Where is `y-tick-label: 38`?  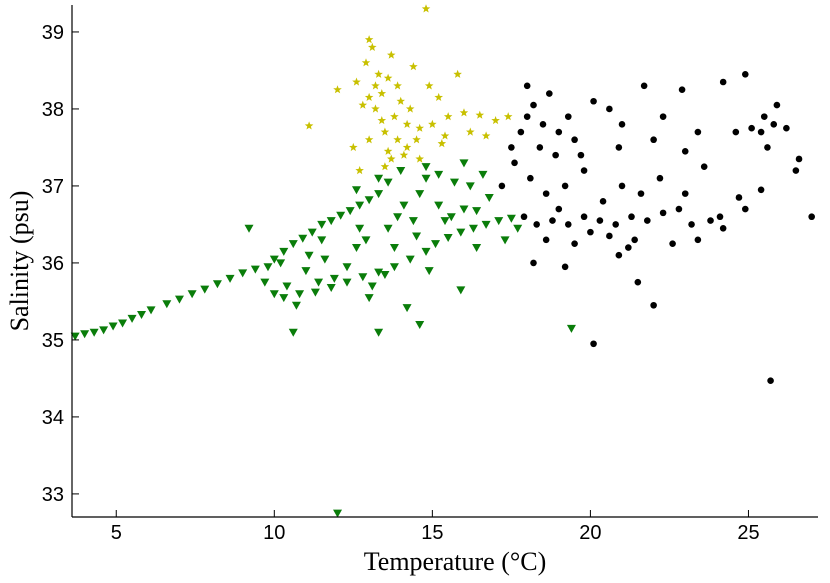 y-tick-label: 38 is located at coordinates (53, 110).